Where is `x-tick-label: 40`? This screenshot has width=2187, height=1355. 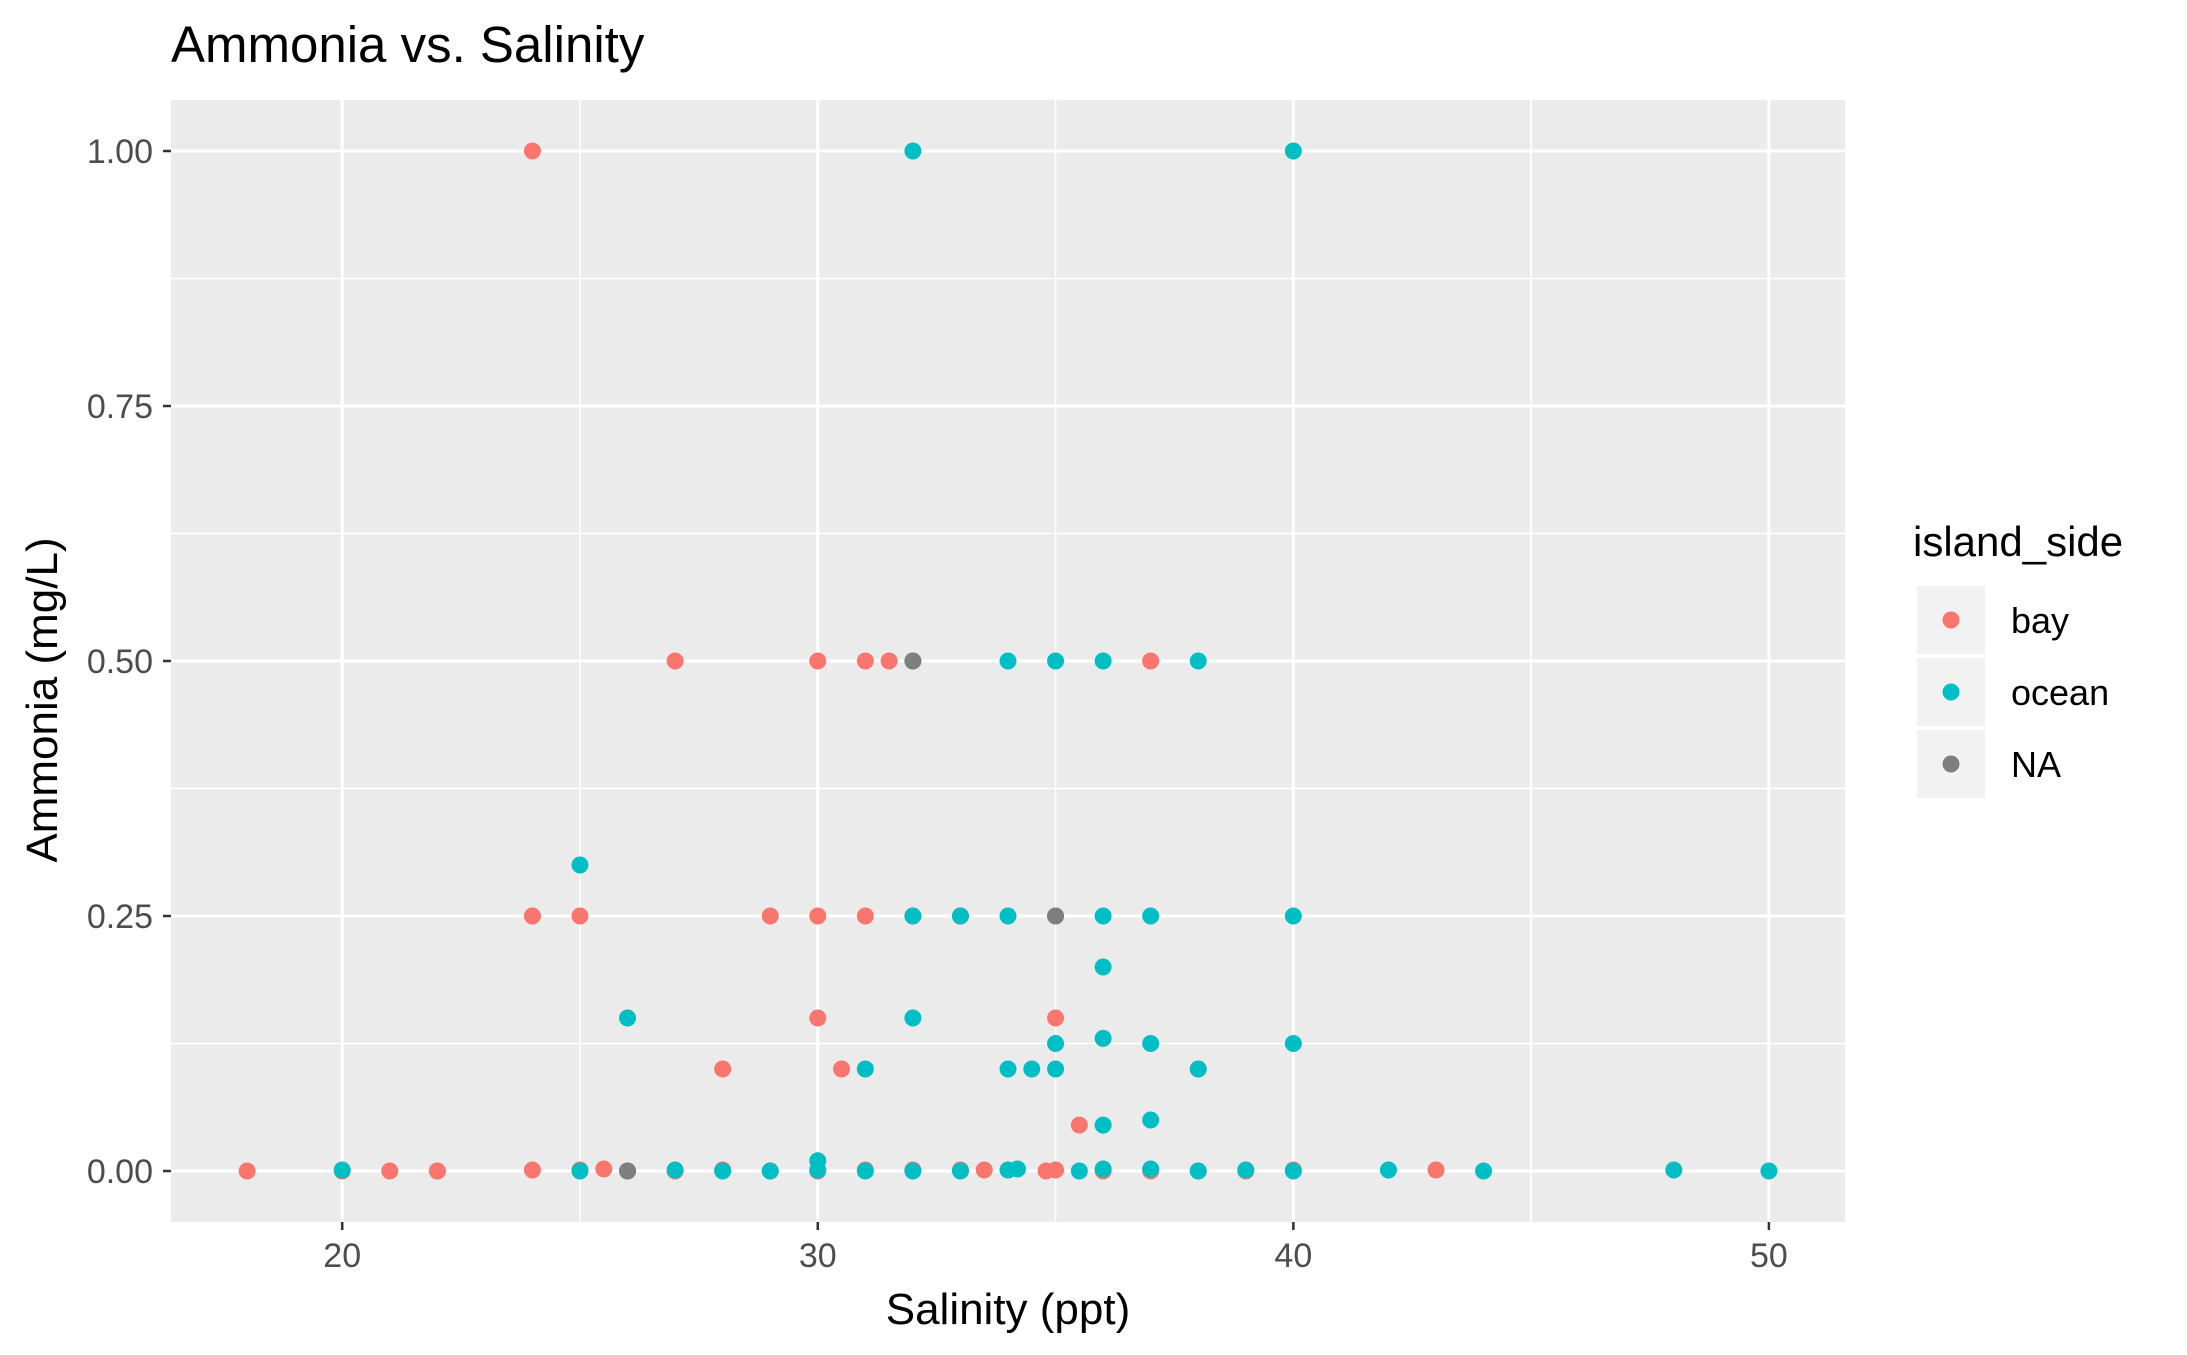 x-tick-label: 40 is located at coordinates (1293, 1256).